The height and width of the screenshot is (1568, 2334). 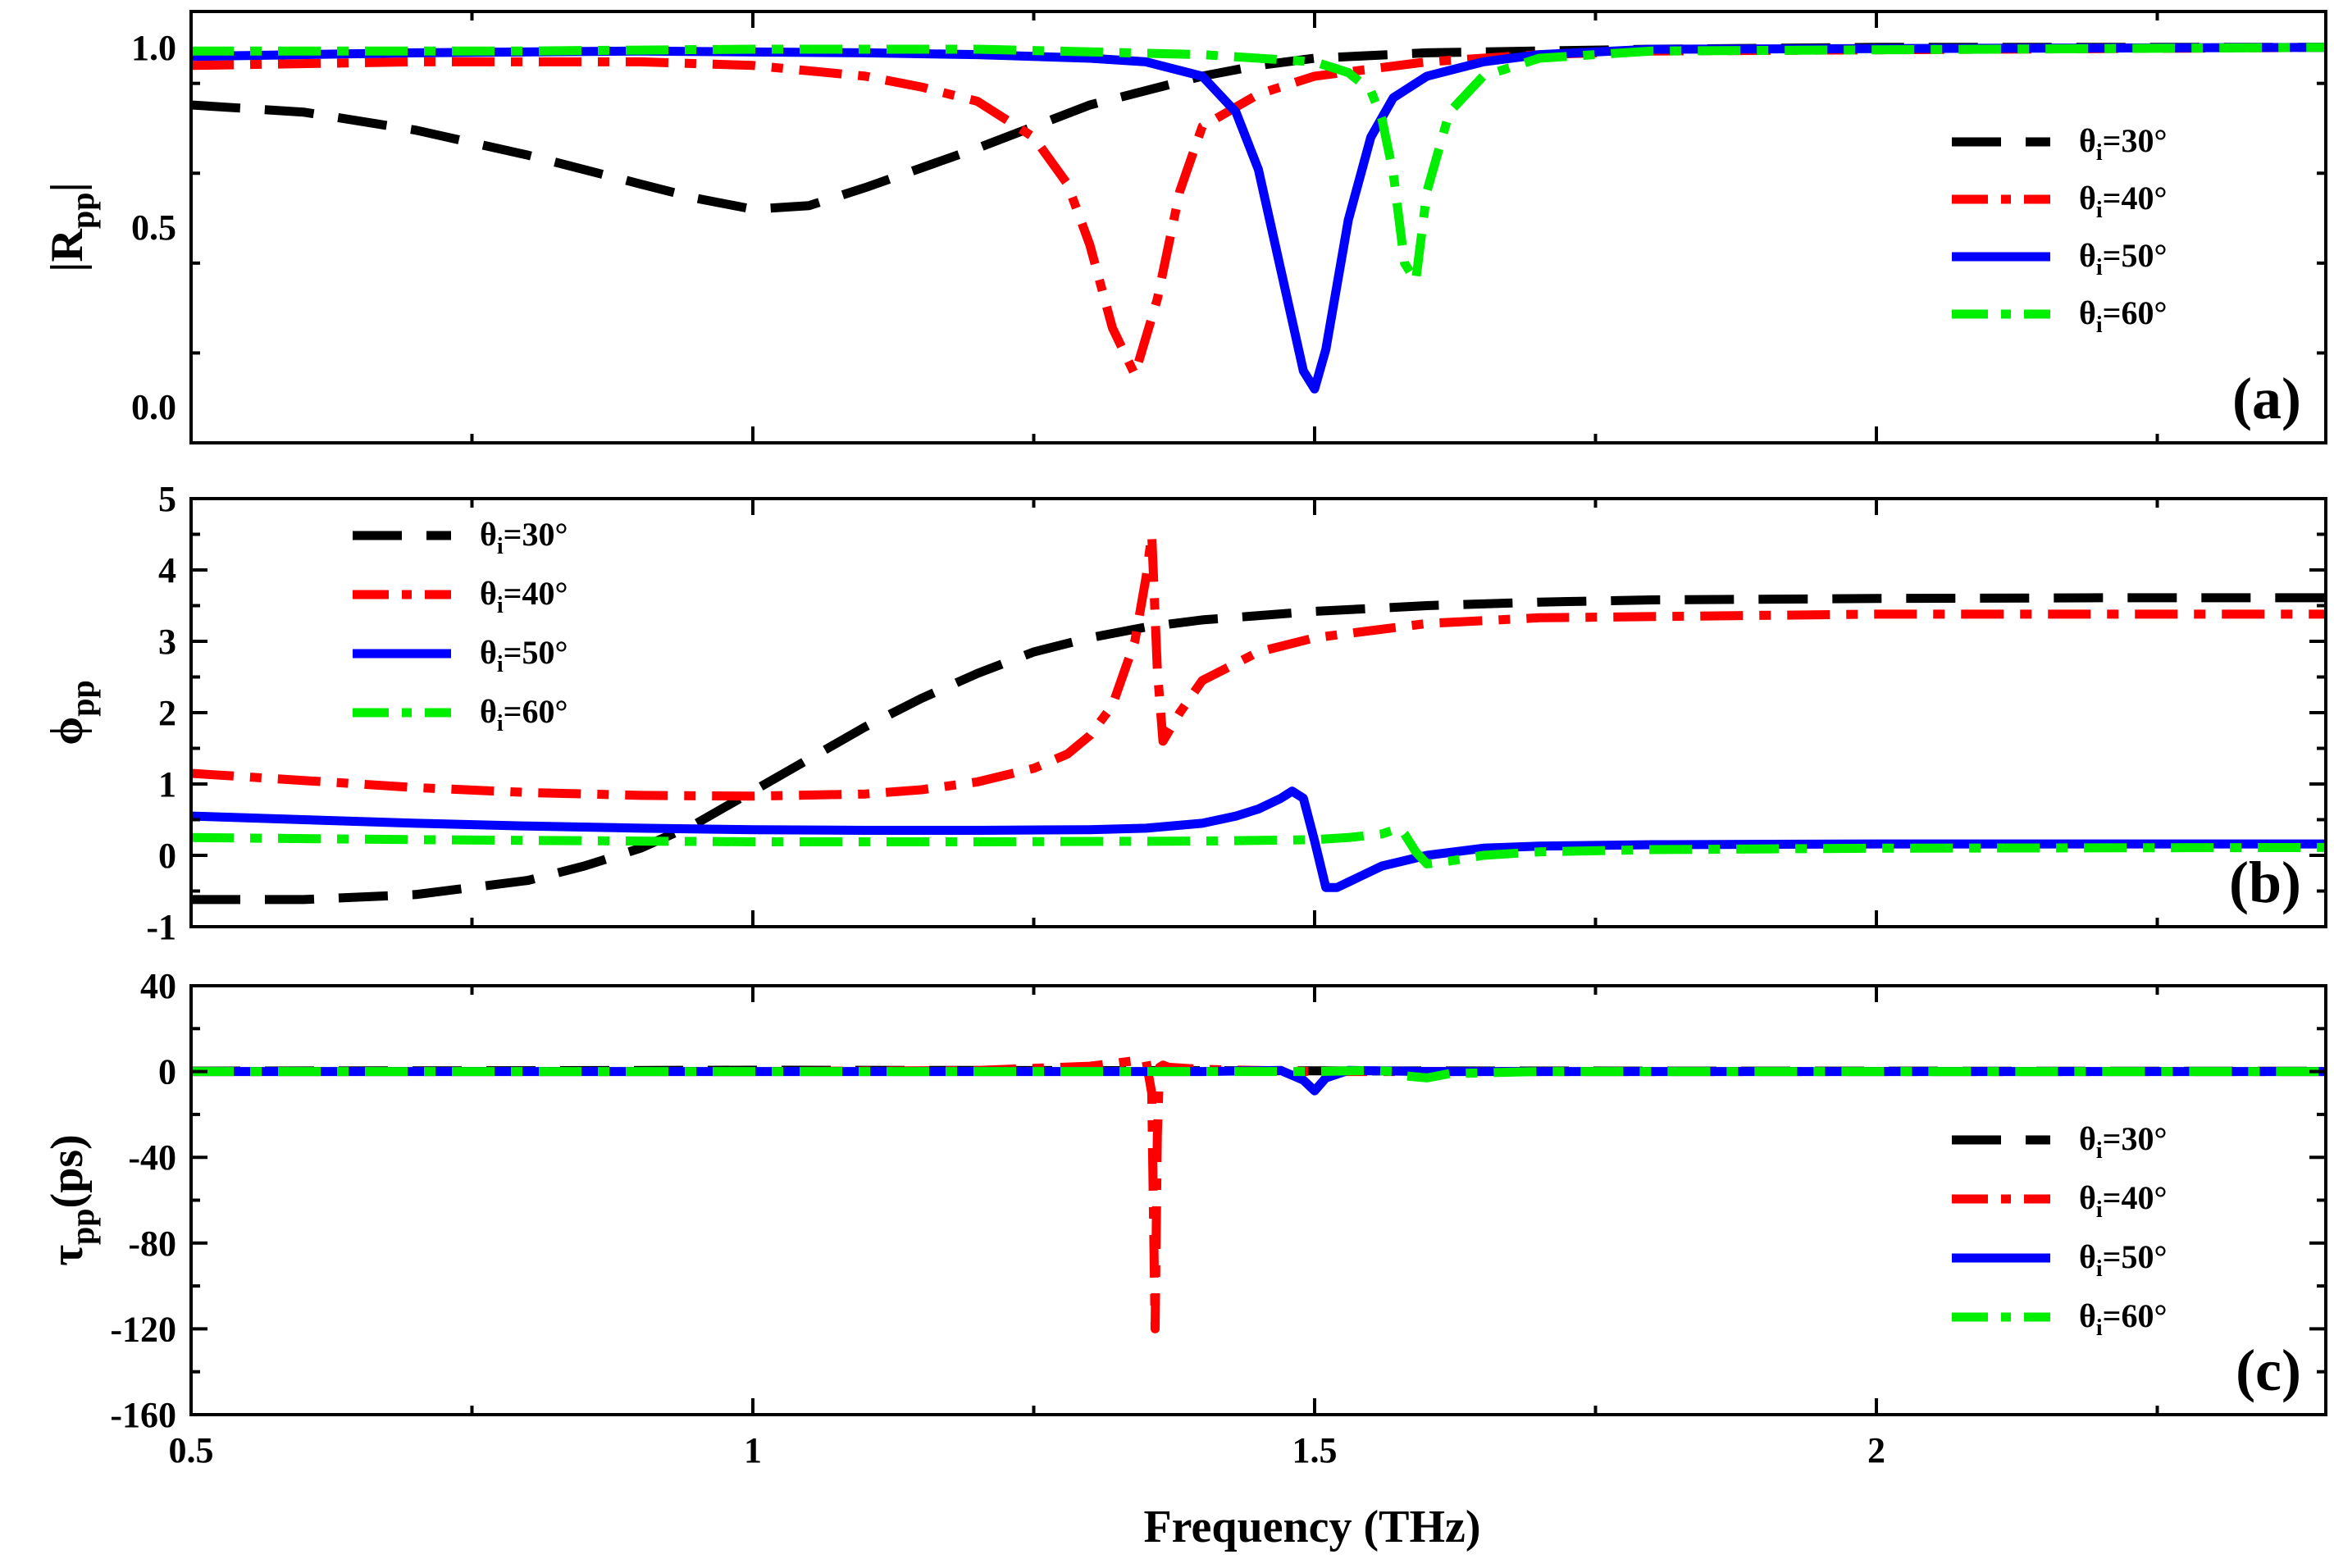 I want to click on y-tick-label: 0.5, so click(x=154, y=227).